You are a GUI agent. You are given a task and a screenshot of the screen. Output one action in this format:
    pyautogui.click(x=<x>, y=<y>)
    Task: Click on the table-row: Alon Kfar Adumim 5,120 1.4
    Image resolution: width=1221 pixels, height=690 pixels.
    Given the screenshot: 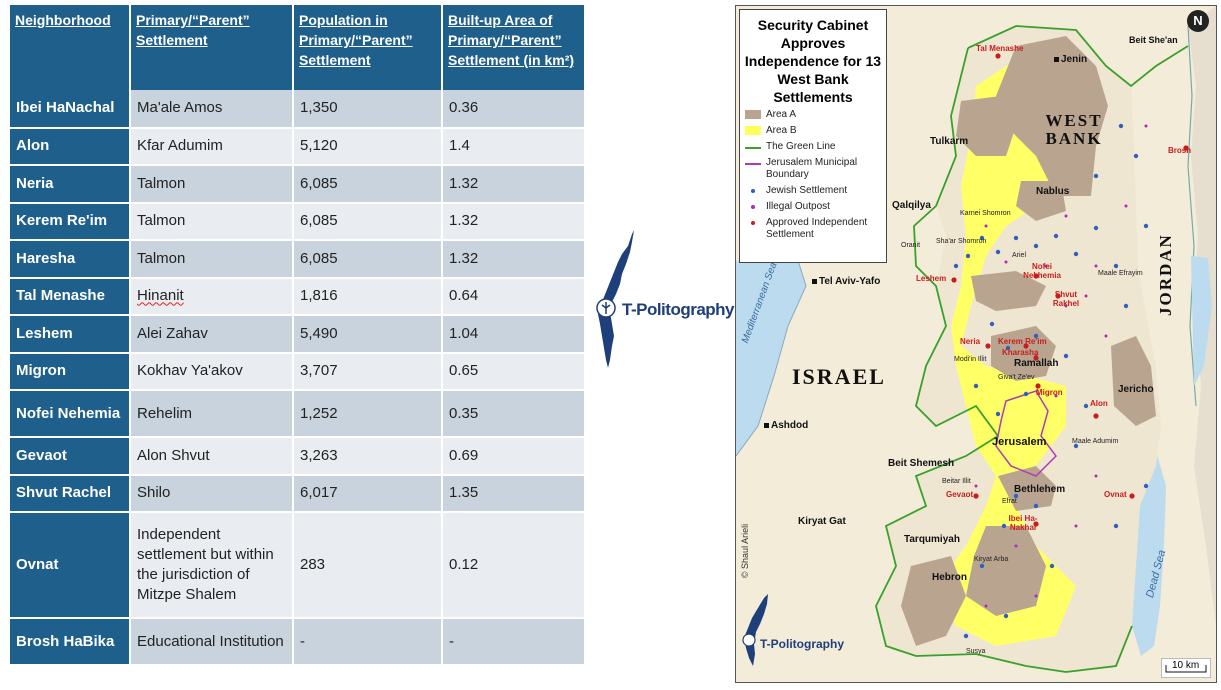 What is the action you would take?
    pyautogui.click(x=298, y=146)
    